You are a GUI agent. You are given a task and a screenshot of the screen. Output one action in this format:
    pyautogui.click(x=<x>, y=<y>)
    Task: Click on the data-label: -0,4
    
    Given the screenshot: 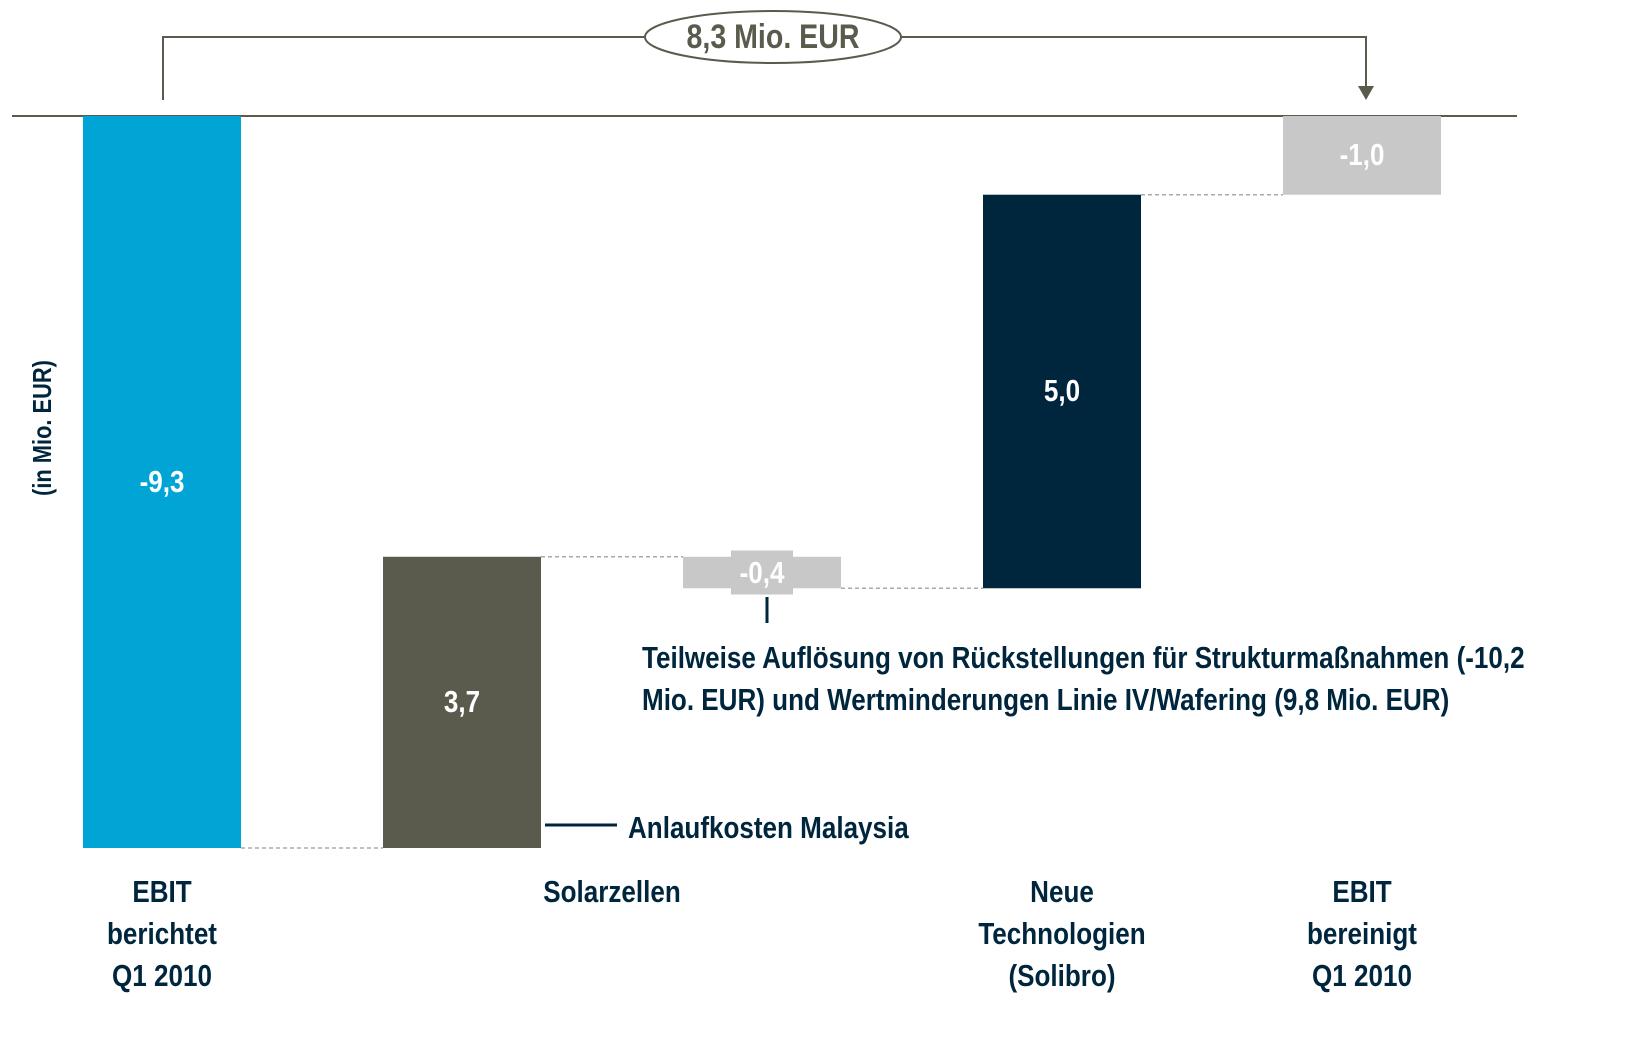 What is the action you would take?
    pyautogui.click(x=762, y=572)
    